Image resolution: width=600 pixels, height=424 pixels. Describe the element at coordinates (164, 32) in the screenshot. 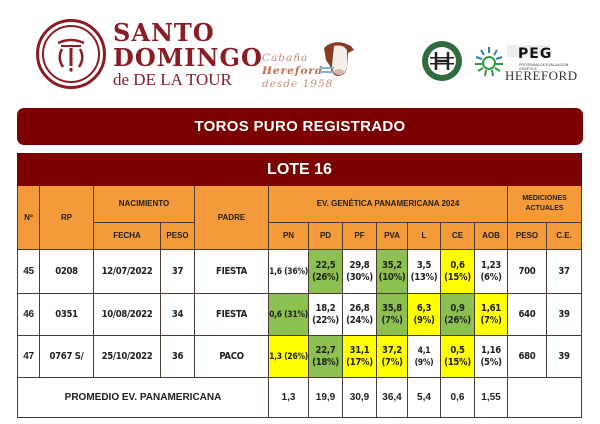

I see `brand-title-line1: SANTO` at that location.